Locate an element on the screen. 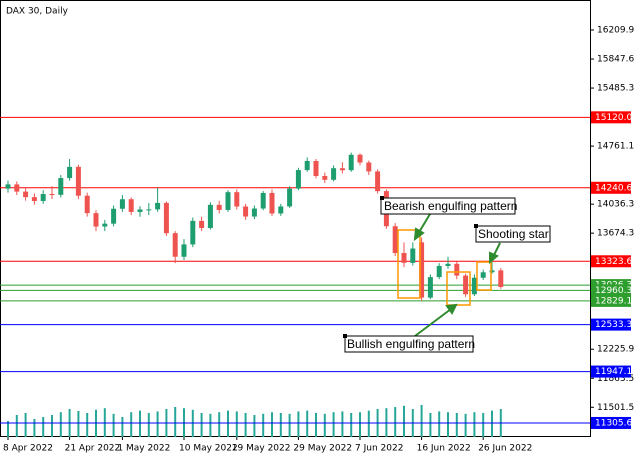  y-tick-label: 11501.5 is located at coordinates (615, 408).